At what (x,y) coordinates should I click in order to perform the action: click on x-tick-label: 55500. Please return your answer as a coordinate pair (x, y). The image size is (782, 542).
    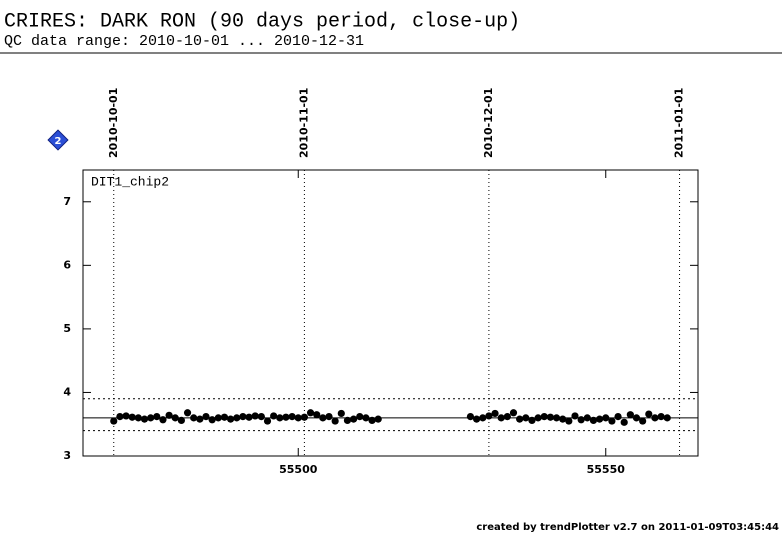
    Looking at the image, I should click on (298, 469).